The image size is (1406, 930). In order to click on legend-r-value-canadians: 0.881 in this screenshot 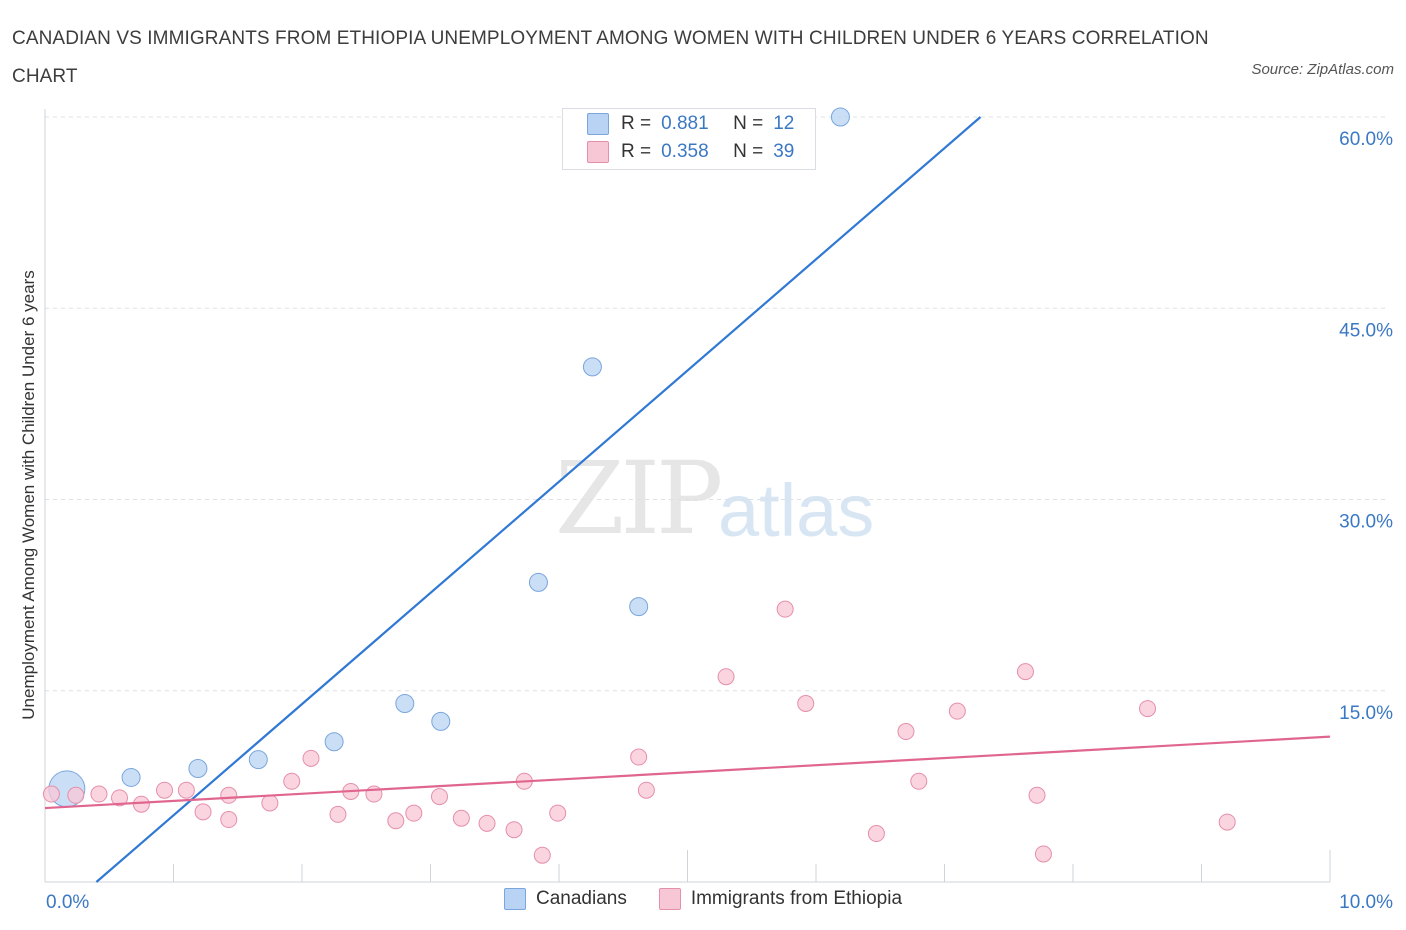, I will do `click(685, 123)`.